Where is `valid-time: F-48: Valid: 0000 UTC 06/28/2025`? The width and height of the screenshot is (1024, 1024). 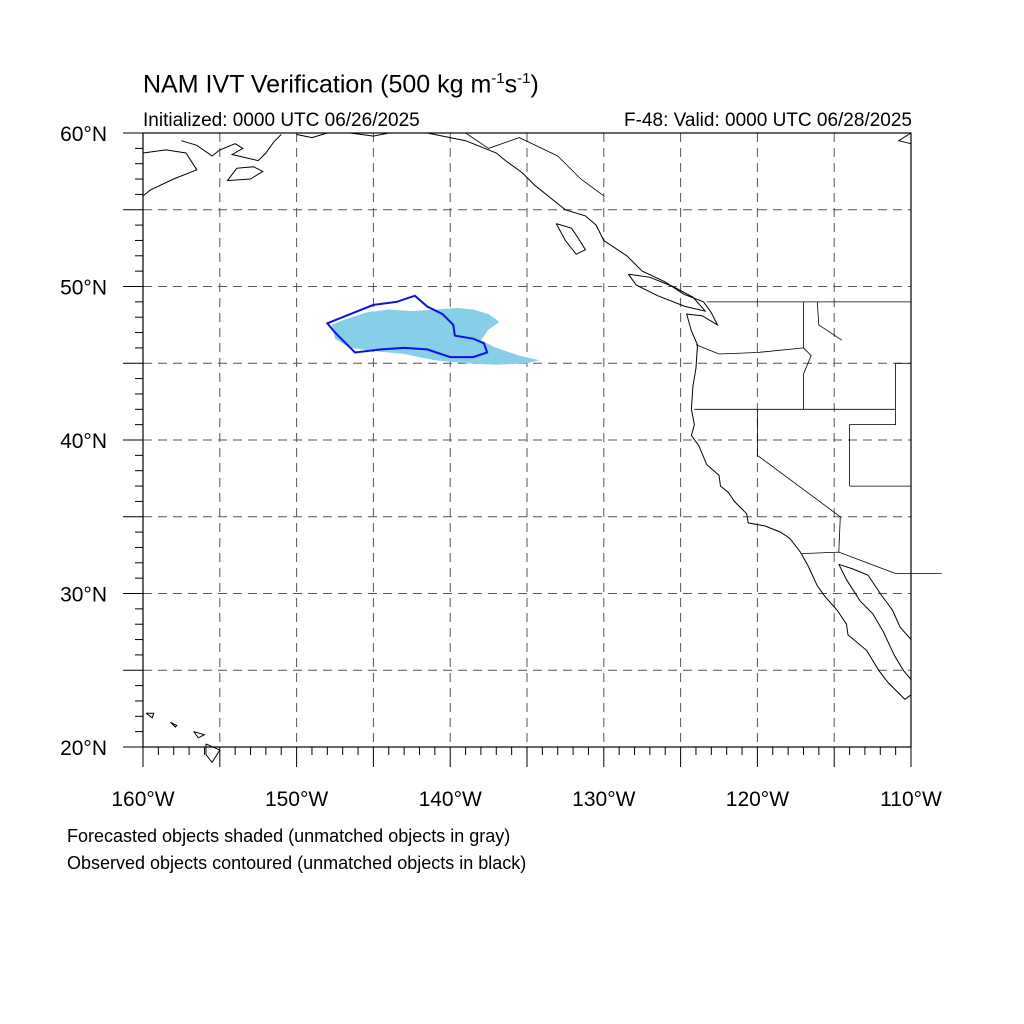 valid-time: F-48: Valid: 0000 UTC 06/28/2025 is located at coordinates (768, 120).